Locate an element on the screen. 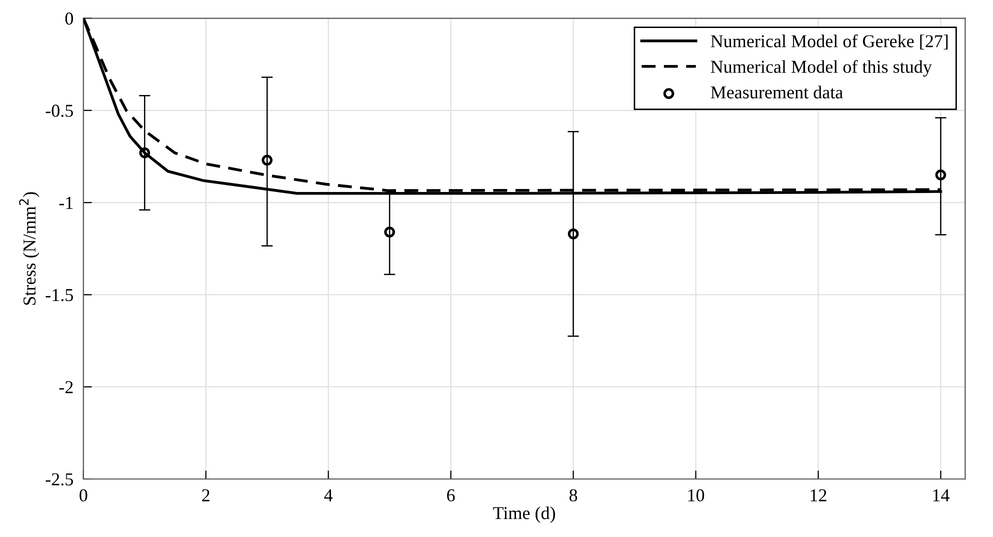  y-tick-label: -0.5 is located at coordinates (59, 110).